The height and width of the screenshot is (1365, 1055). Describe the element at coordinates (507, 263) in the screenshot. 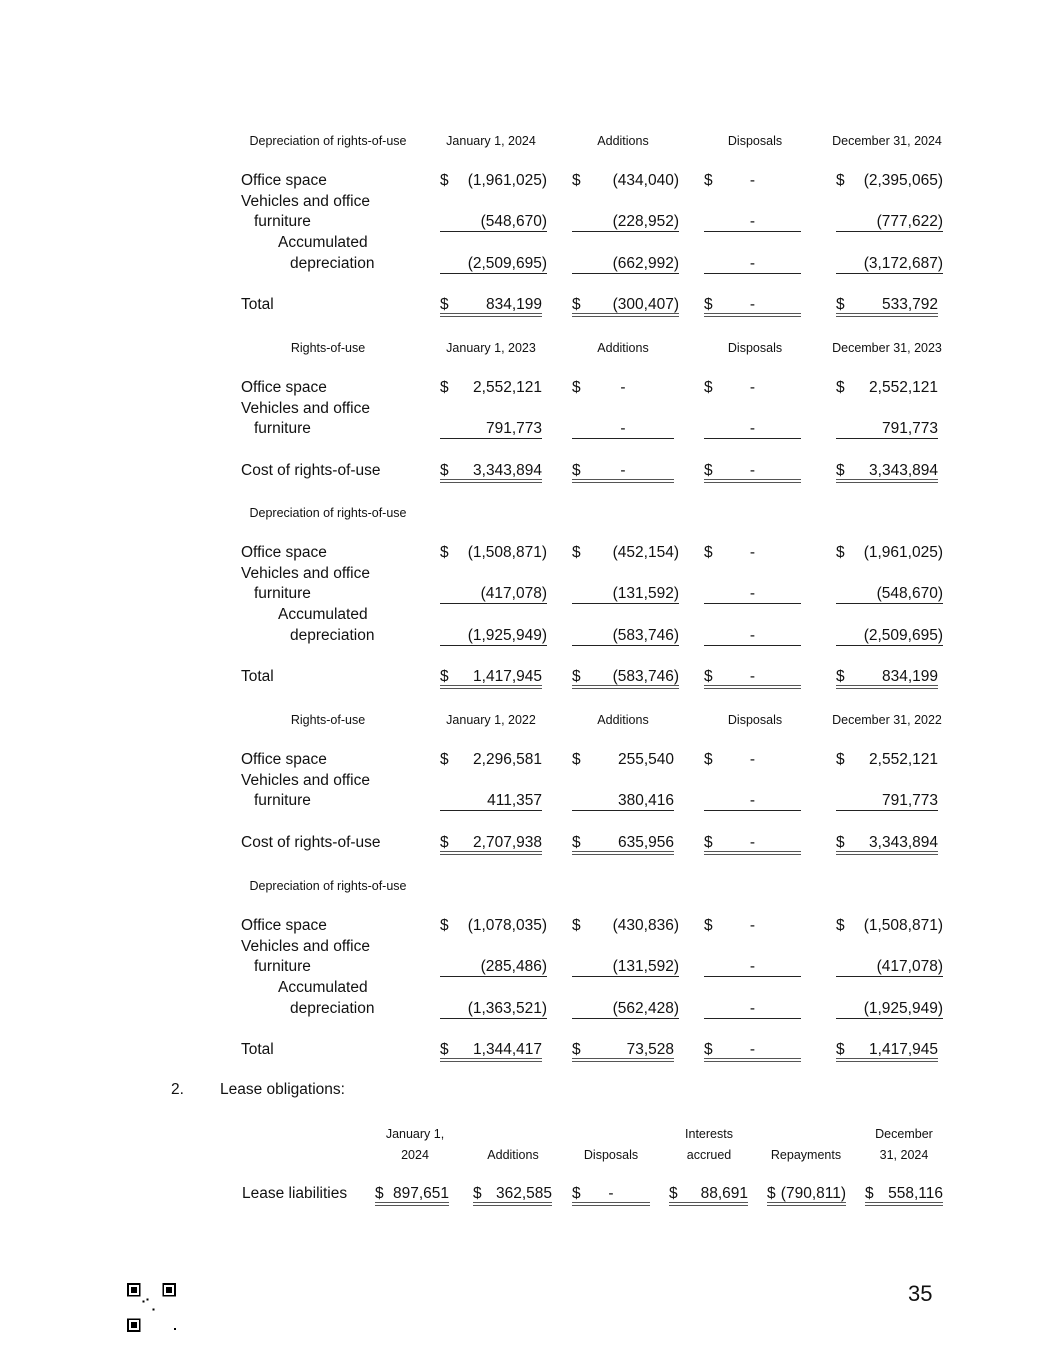

I see `table-cell: (2,509,695)` at that location.